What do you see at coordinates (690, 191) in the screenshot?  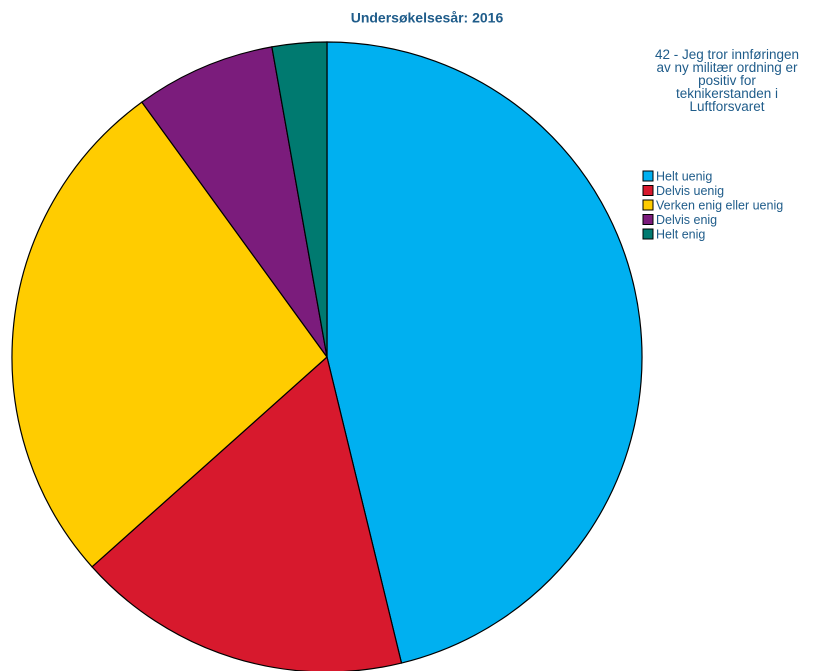 I see `legend-label: Delvis uenig` at bounding box center [690, 191].